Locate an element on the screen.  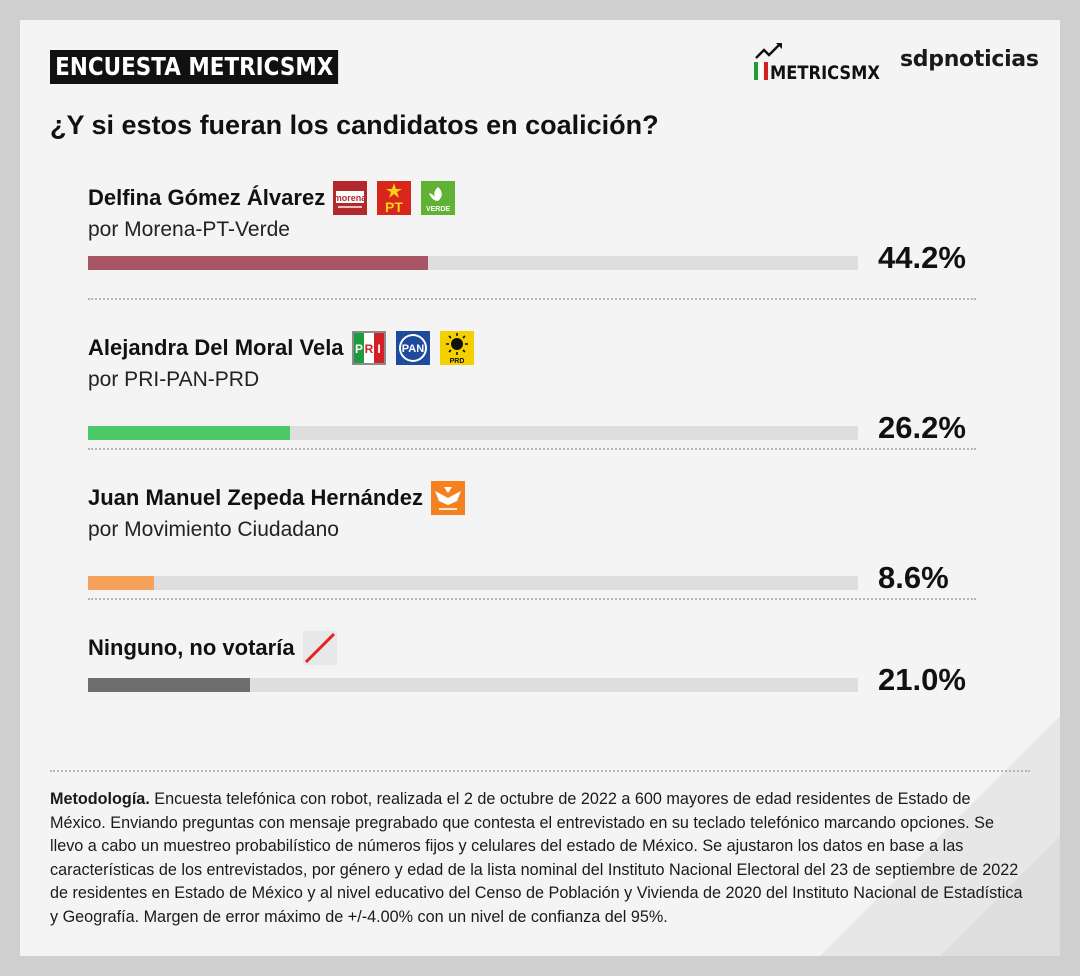
pan-logo-icon: PAN is located at coordinates (412, 348).